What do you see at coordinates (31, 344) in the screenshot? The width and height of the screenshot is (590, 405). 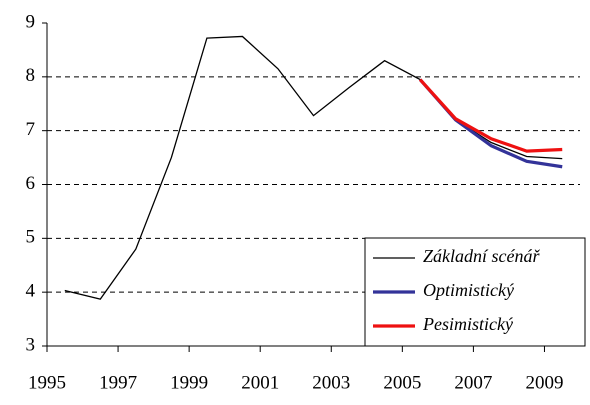 I see `y-tick-label: 3` at bounding box center [31, 344].